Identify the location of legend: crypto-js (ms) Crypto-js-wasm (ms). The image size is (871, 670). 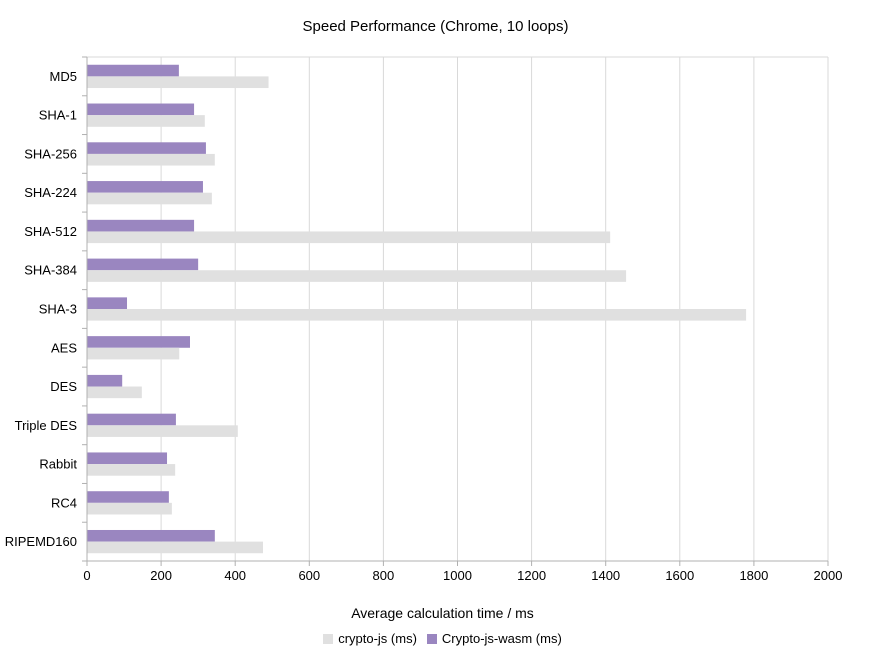
(435, 638).